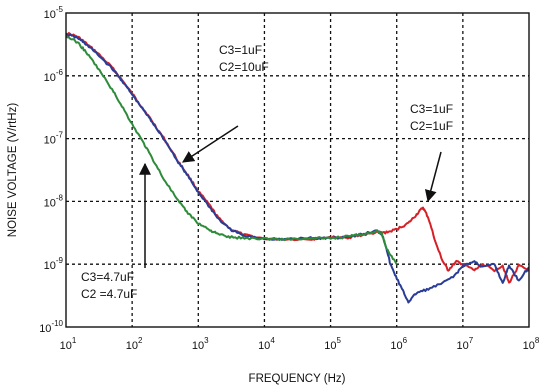  What do you see at coordinates (465, 344) in the screenshot?
I see `x-tick-label: 10⁷` at bounding box center [465, 344].